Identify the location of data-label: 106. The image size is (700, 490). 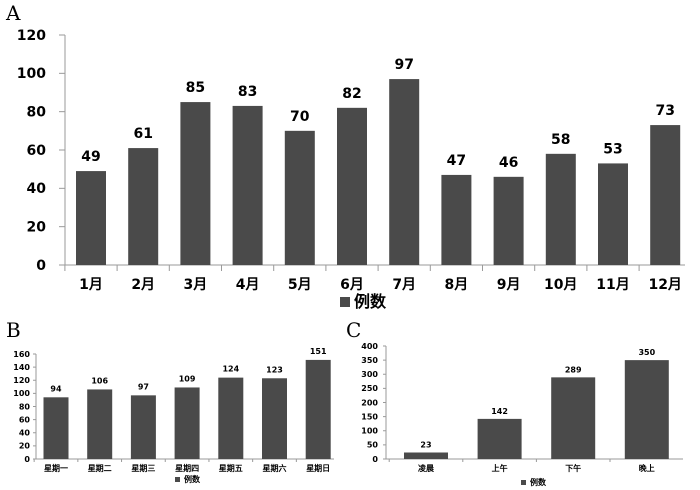
(99, 380).